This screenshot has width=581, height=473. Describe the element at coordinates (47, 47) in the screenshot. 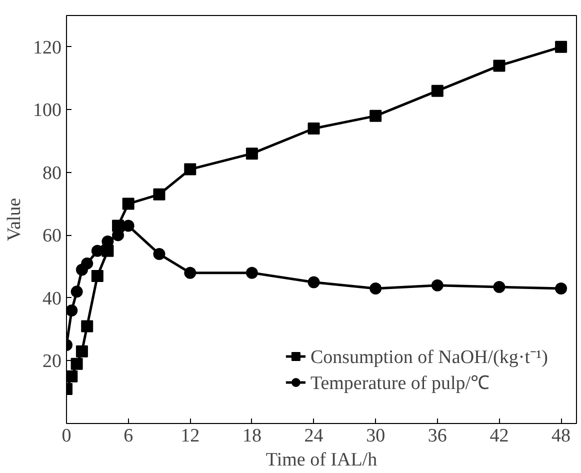

I see `y-tick-label: 120` at that location.